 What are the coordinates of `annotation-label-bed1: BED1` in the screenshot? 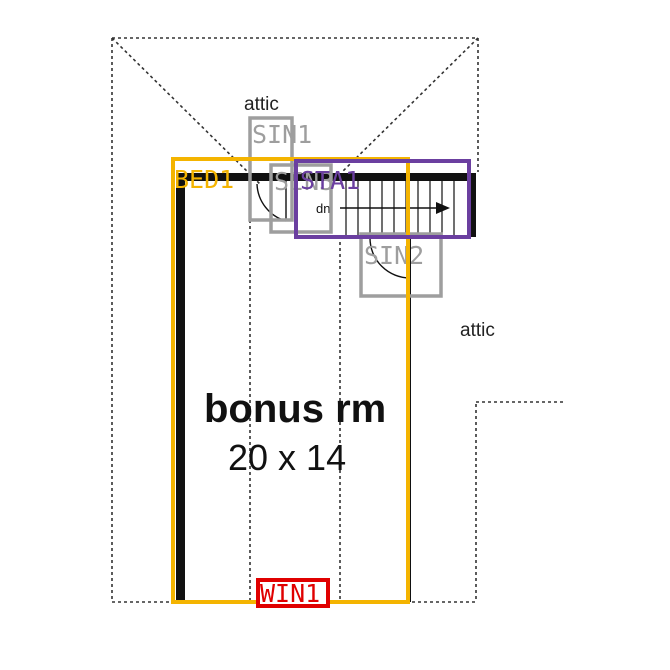 It's located at (204, 179).